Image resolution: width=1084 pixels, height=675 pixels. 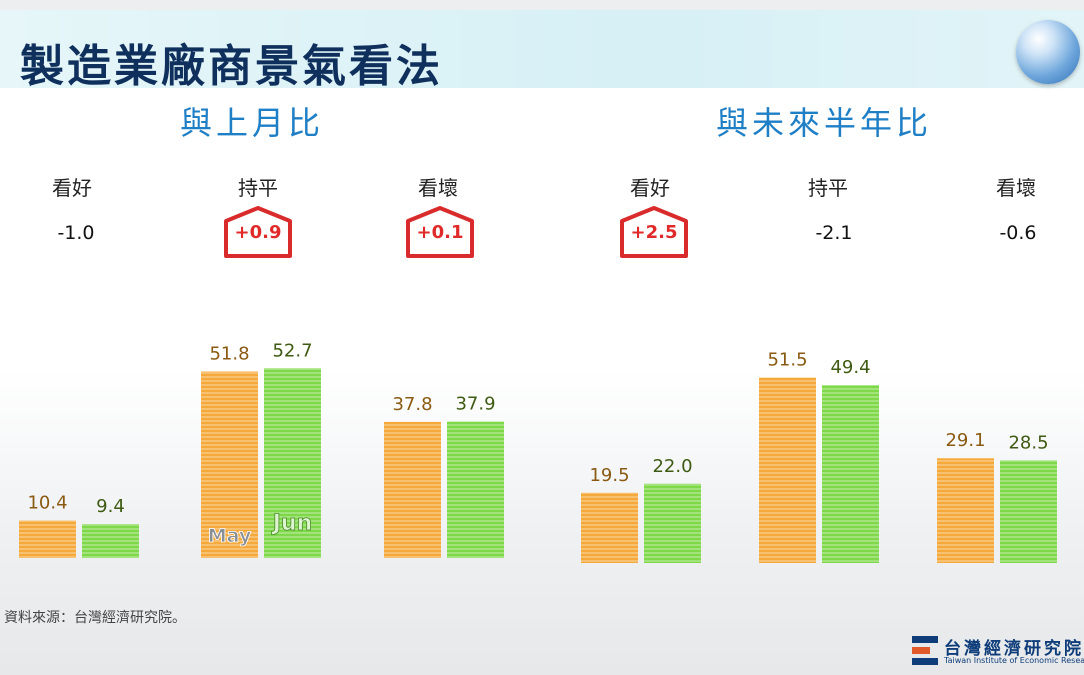 What do you see at coordinates (965, 440) in the screenshot?
I see `data-label: 29.1` at bounding box center [965, 440].